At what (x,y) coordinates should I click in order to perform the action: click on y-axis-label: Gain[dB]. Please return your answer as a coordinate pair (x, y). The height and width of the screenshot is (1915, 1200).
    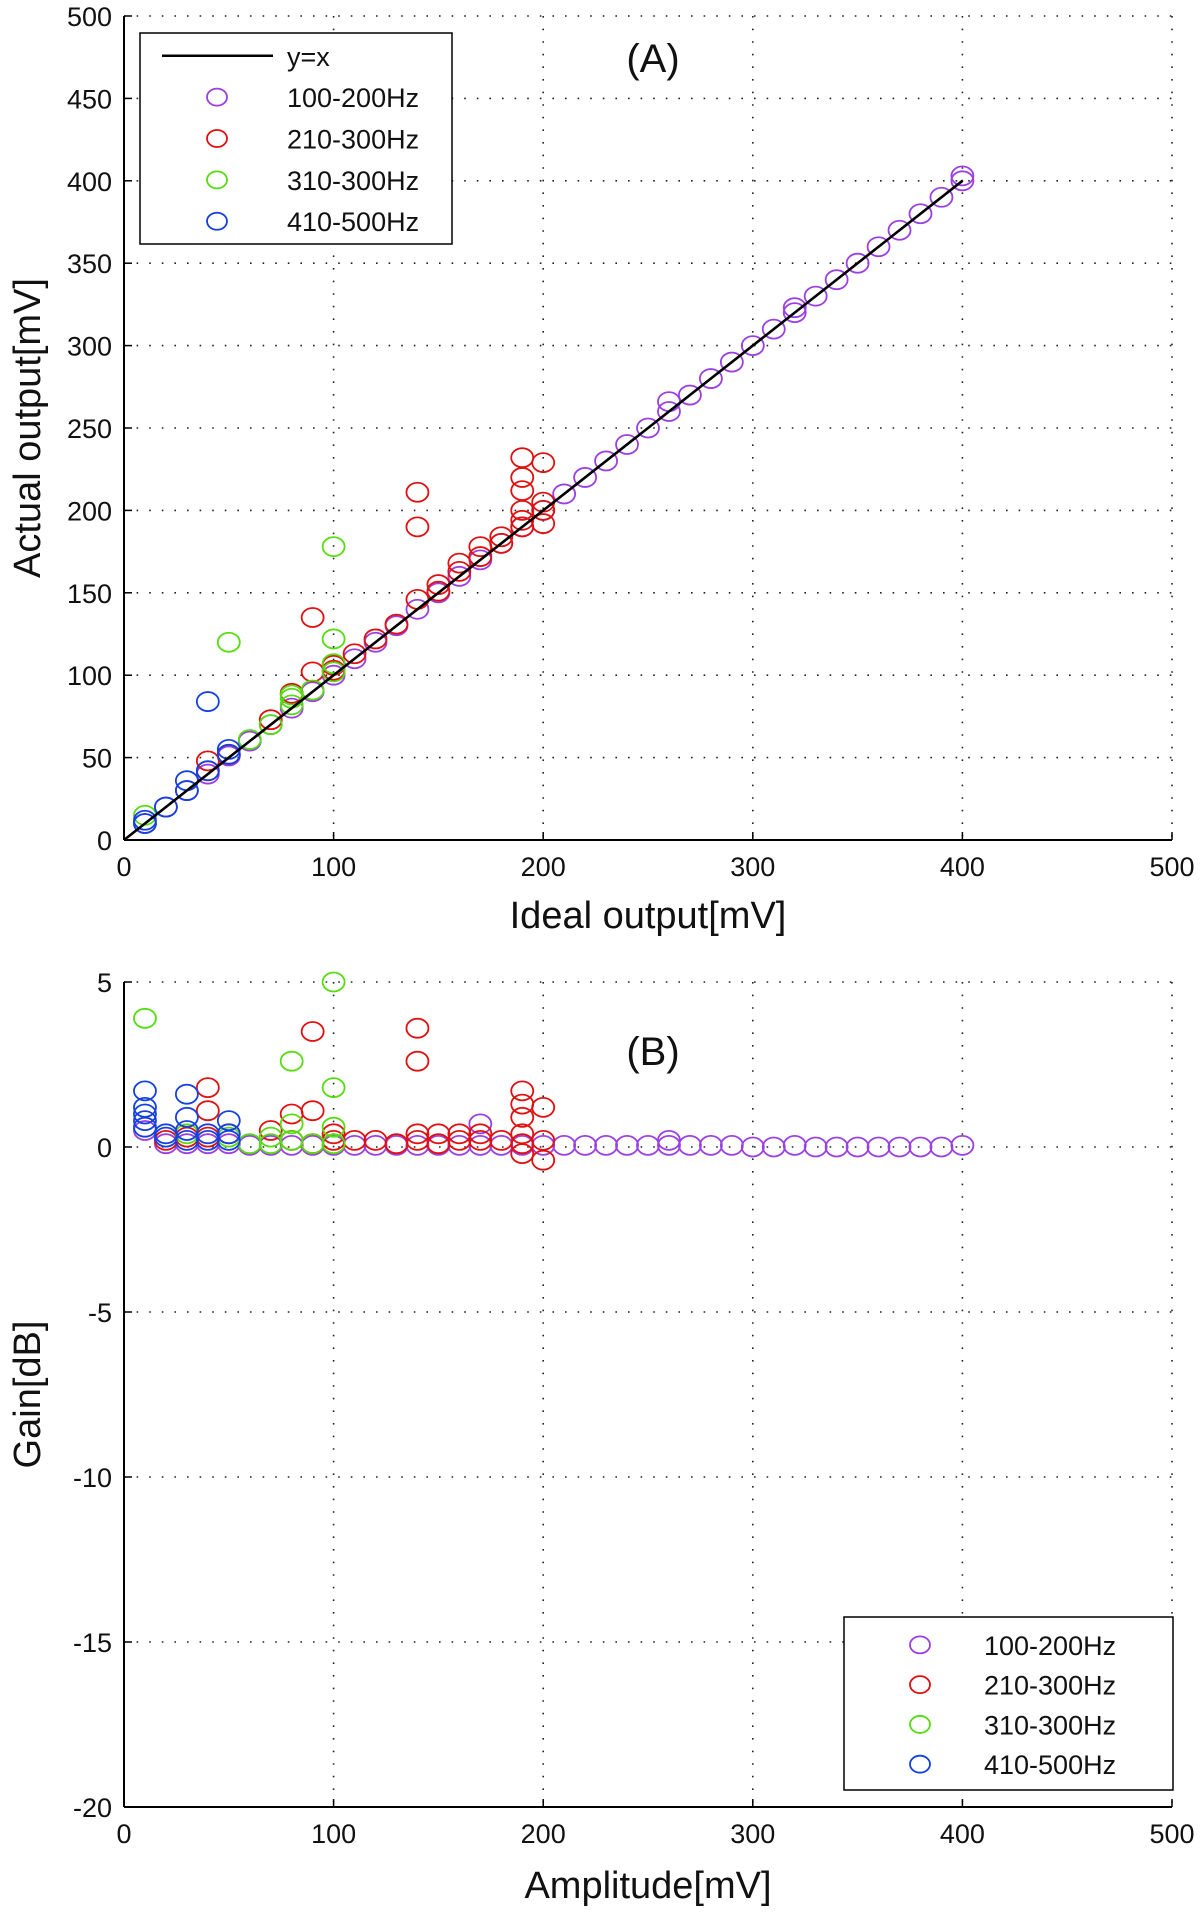
    Looking at the image, I should click on (28, 1395).